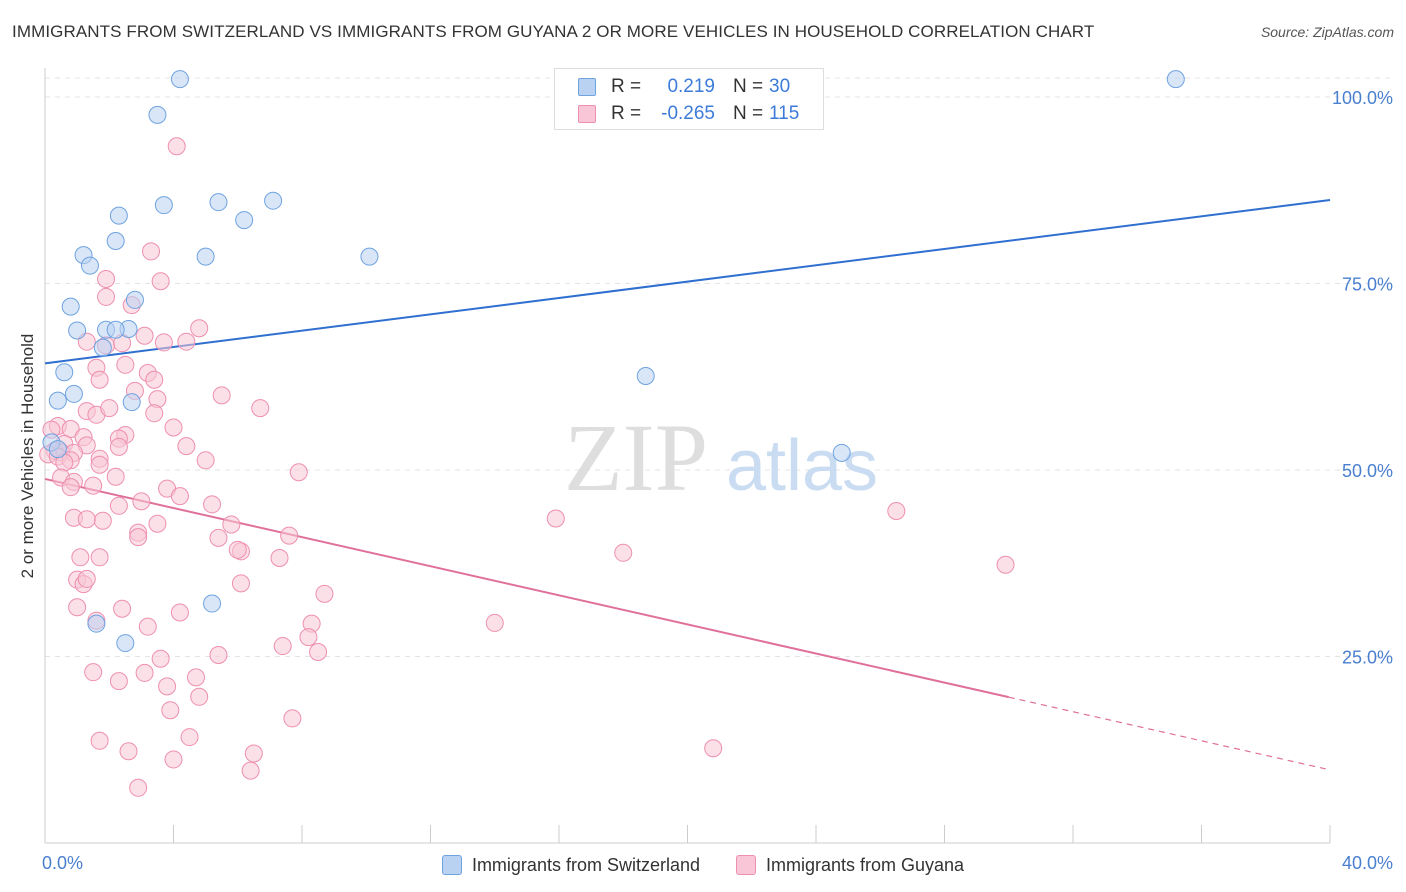  Describe the element at coordinates (27, 456) in the screenshot. I see `y-axis-label: 2 or more Vehicles in Household` at that location.